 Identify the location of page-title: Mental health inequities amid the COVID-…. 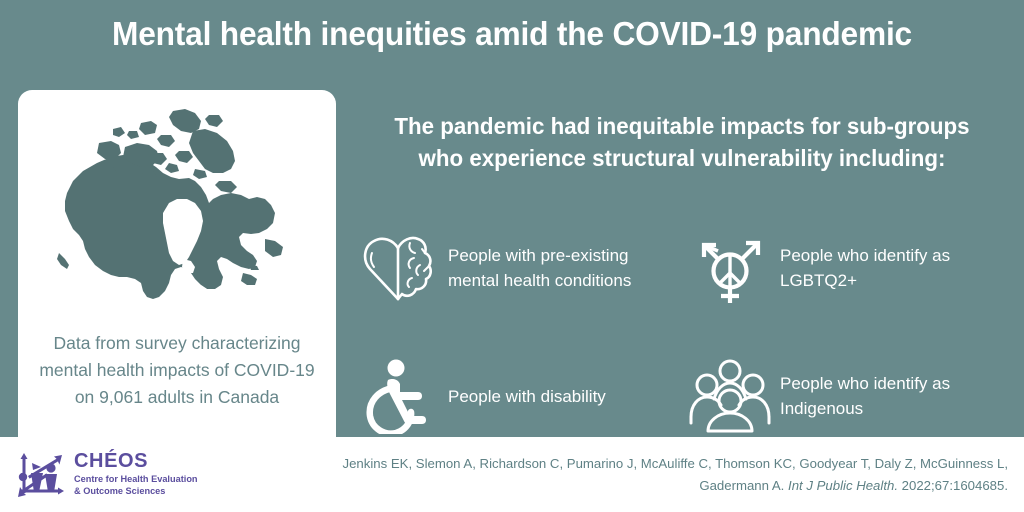
(512, 33).